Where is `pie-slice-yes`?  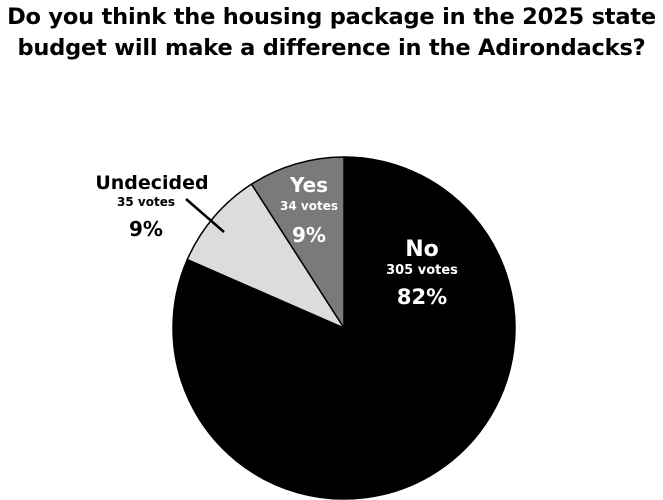
pie-slice-yes is located at coordinates (297, 243).